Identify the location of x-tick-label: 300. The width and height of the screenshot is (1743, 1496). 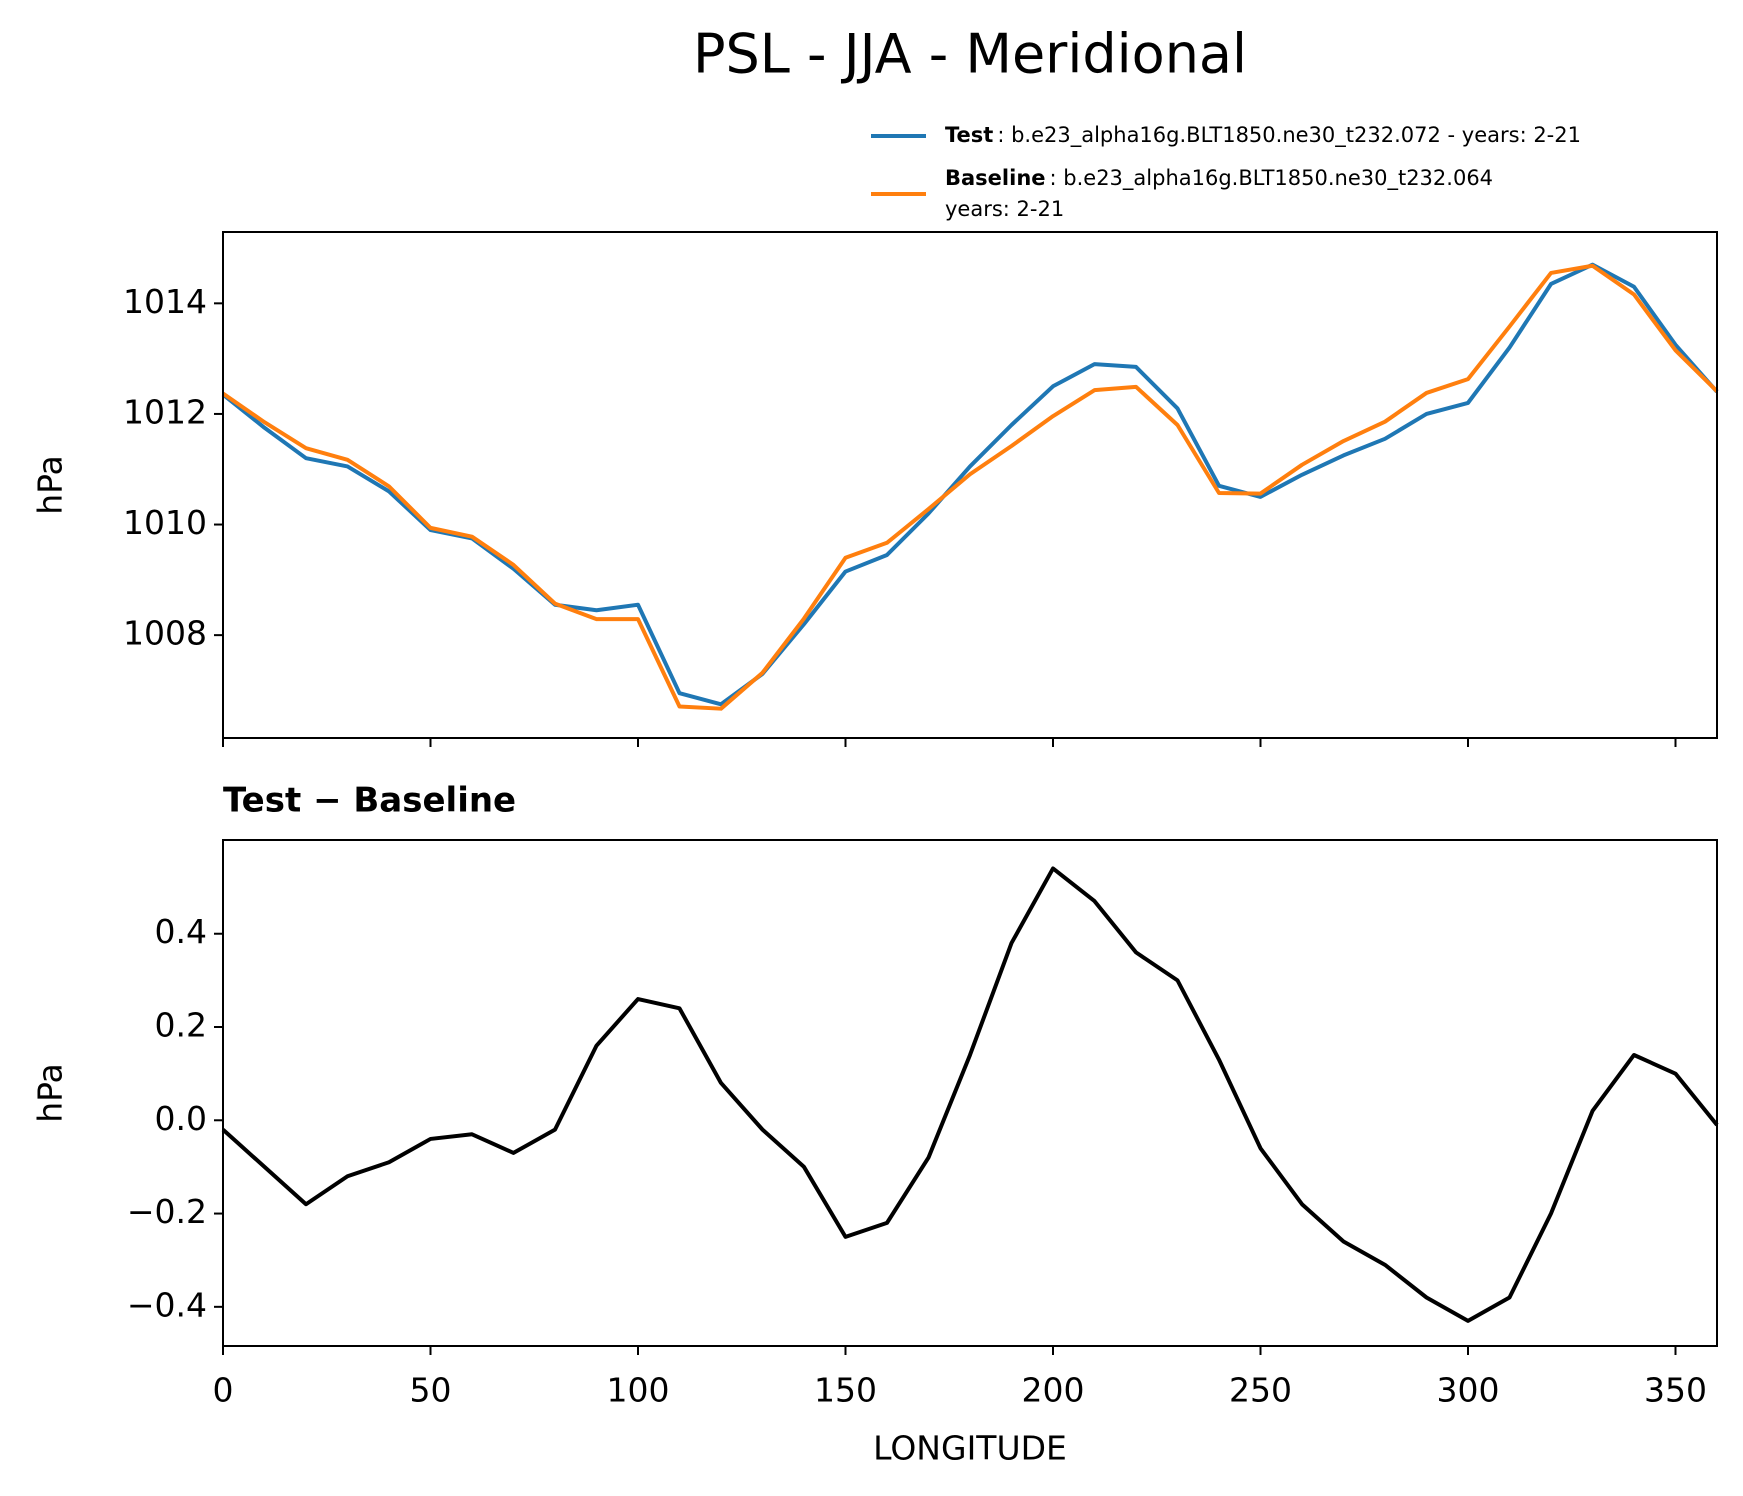
(1468, 1390).